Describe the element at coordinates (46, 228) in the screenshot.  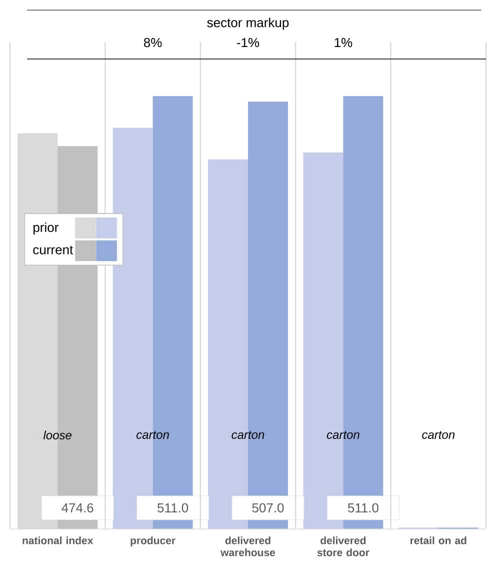
I see `legend-label: prior` at that location.